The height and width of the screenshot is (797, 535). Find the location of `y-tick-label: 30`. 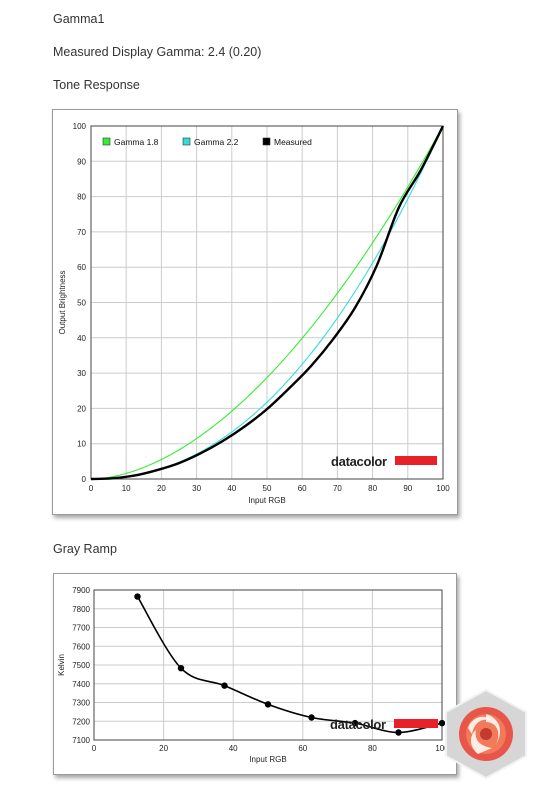

y-tick-label: 30 is located at coordinates (81, 373).